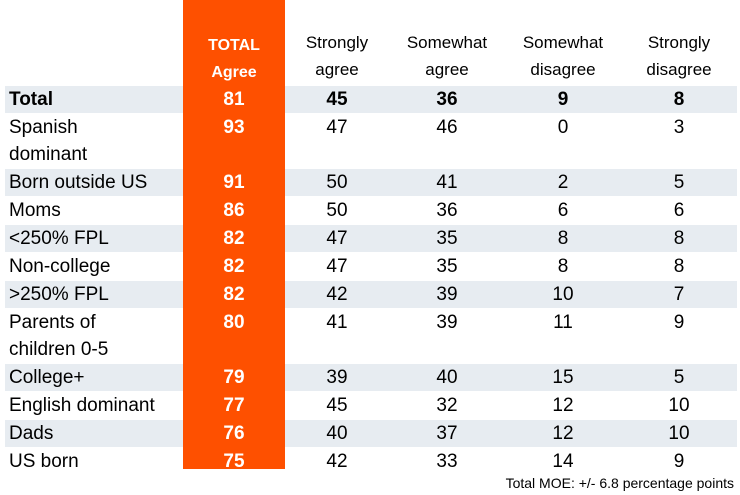 Image resolution: width=740 pixels, height=495 pixels. I want to click on cell-somewhat_agree: 33, so click(447, 461).